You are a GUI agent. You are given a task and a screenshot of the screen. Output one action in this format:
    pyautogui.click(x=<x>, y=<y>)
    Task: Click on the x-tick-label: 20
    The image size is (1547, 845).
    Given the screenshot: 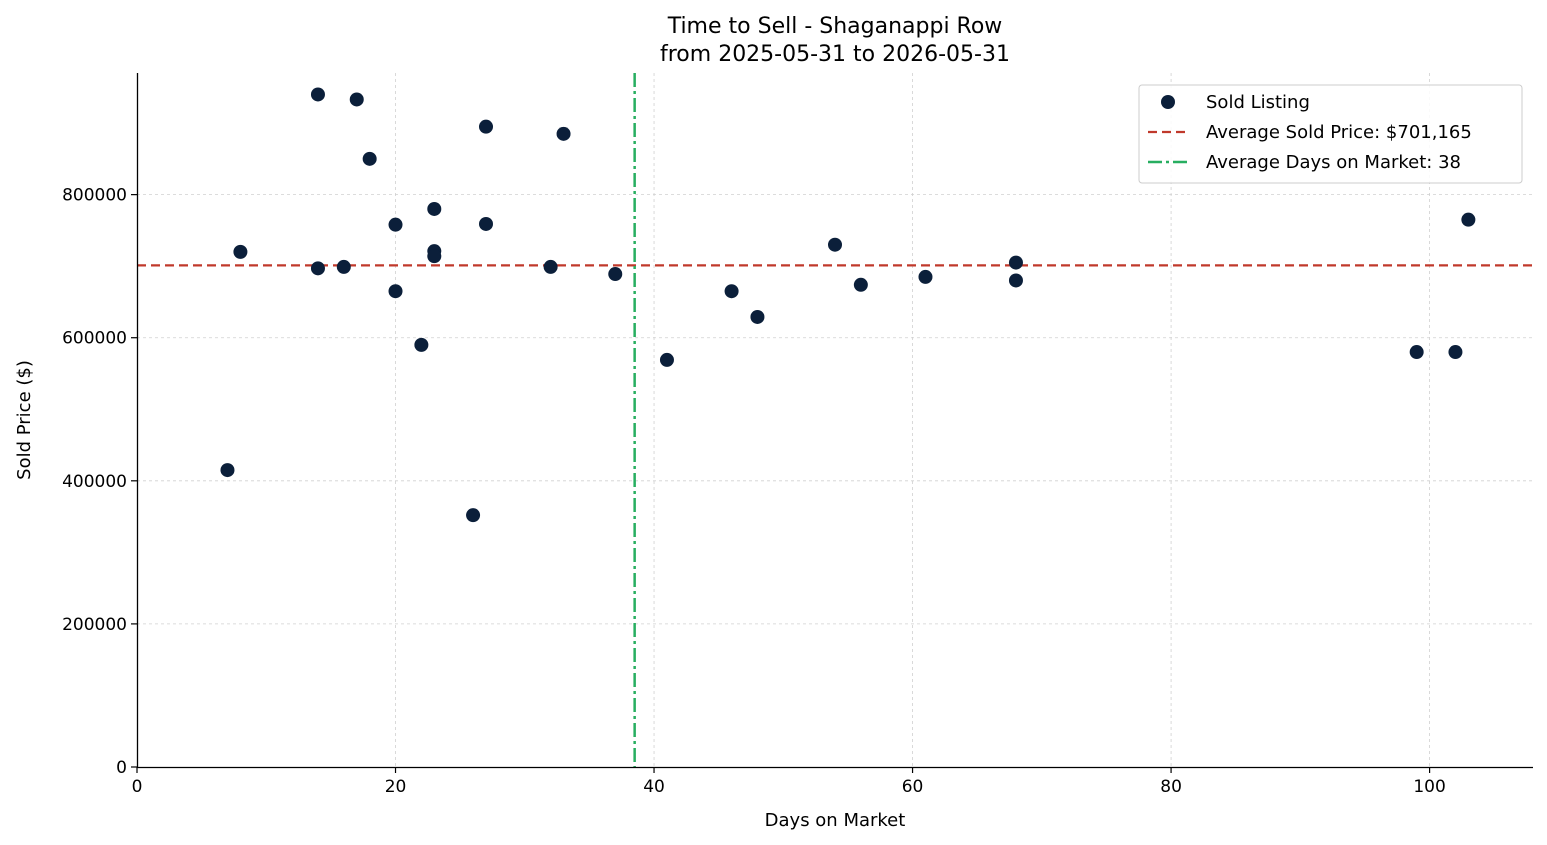 What is the action you would take?
    pyautogui.click(x=396, y=787)
    